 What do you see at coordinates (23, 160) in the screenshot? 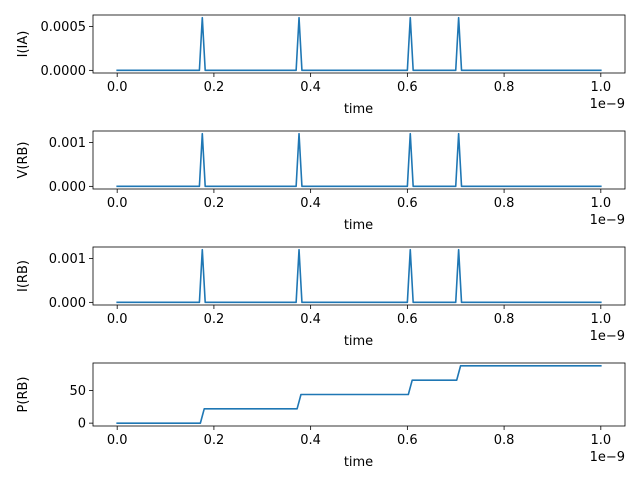
I see `y-axis-label: V(RB)` at bounding box center [23, 160].